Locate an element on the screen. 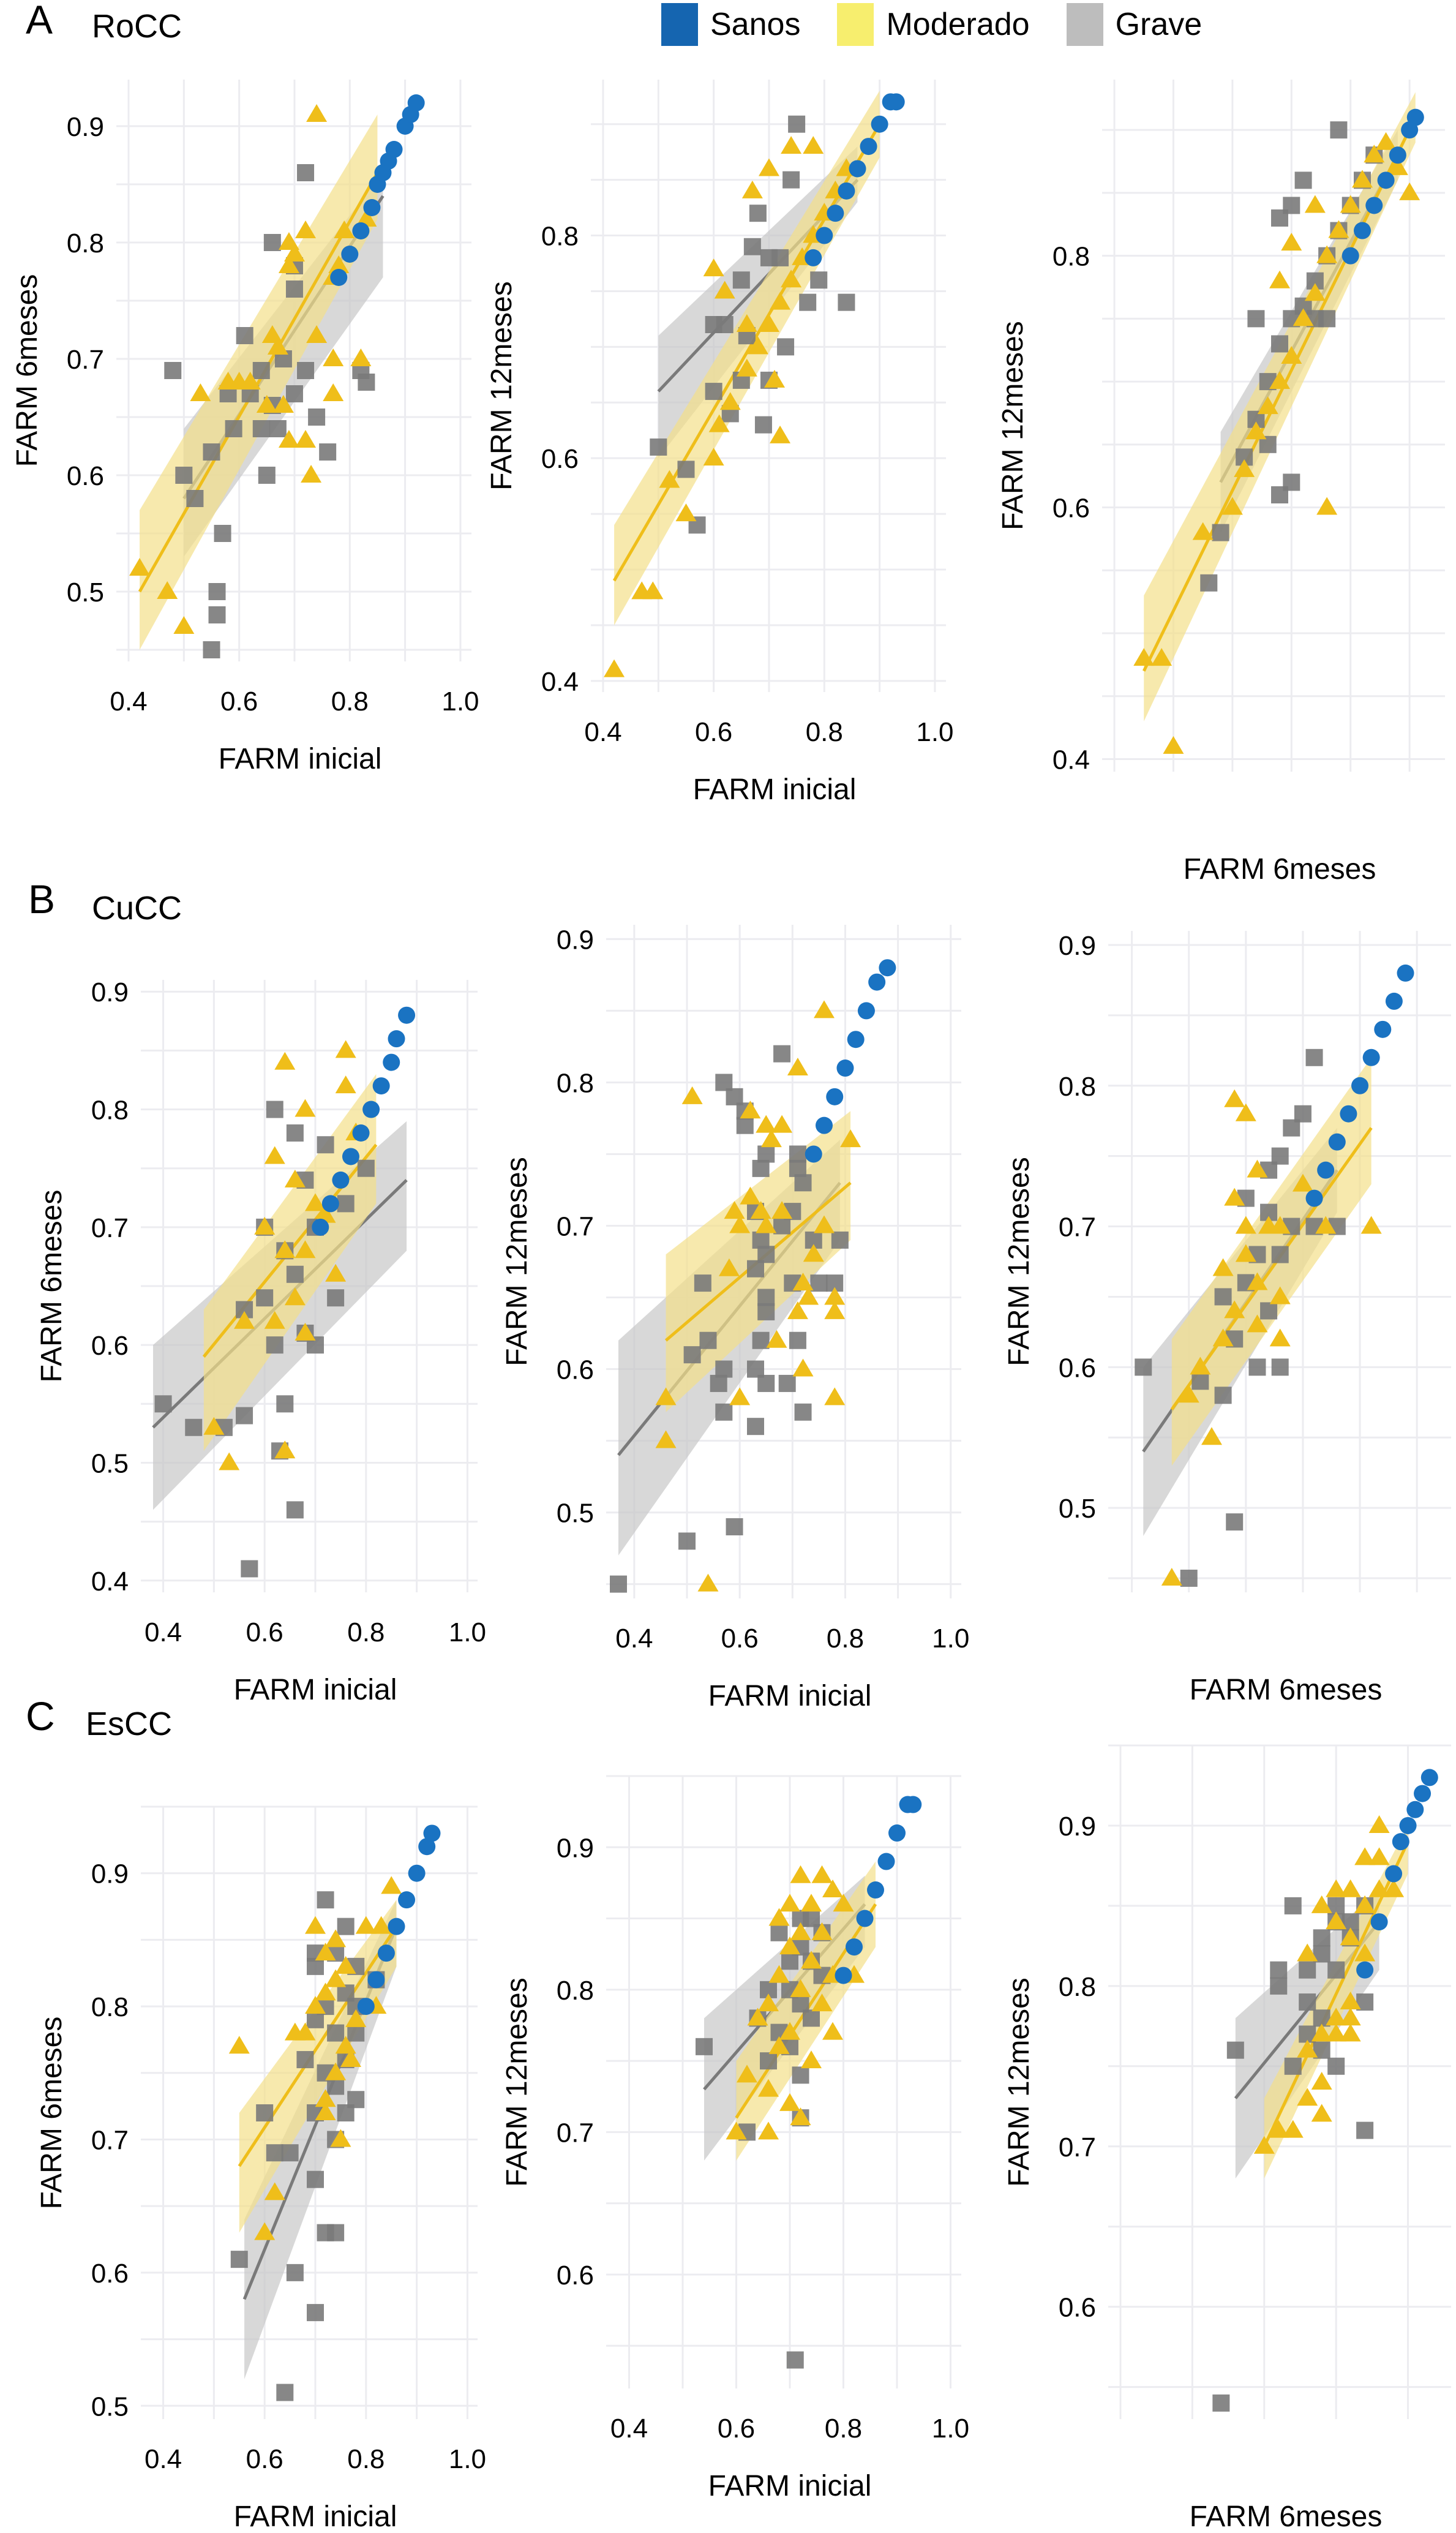 The height and width of the screenshot is (2533, 1456). y-axis-label: FARM 12meses is located at coordinates (1019, 1261).